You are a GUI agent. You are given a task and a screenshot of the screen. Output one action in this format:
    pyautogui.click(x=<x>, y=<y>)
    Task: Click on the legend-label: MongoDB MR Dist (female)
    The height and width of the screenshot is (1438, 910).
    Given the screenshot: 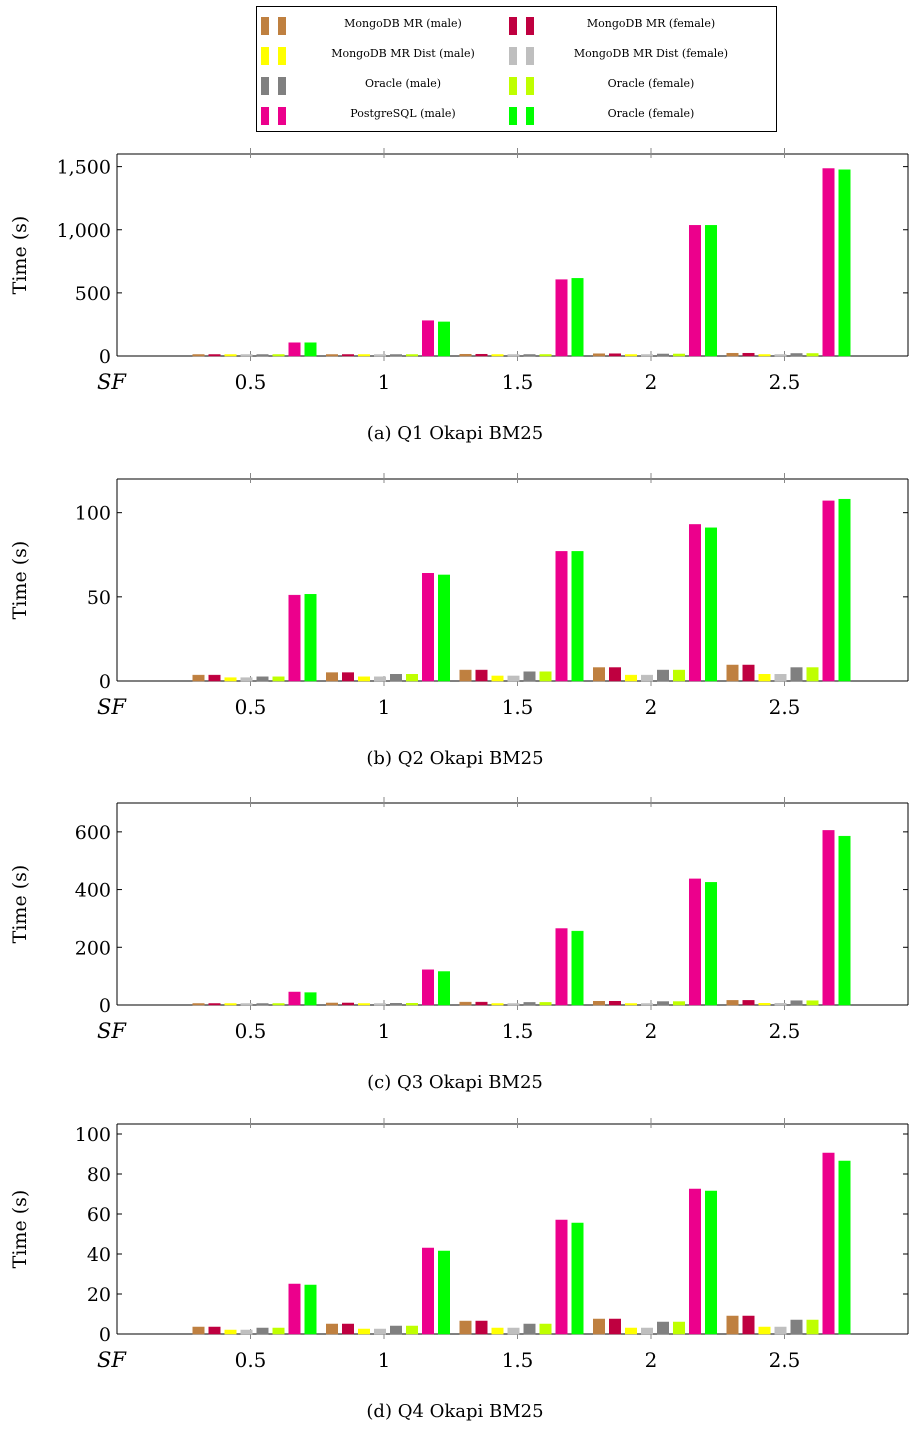 What is the action you would take?
    pyautogui.click(x=651, y=53)
    